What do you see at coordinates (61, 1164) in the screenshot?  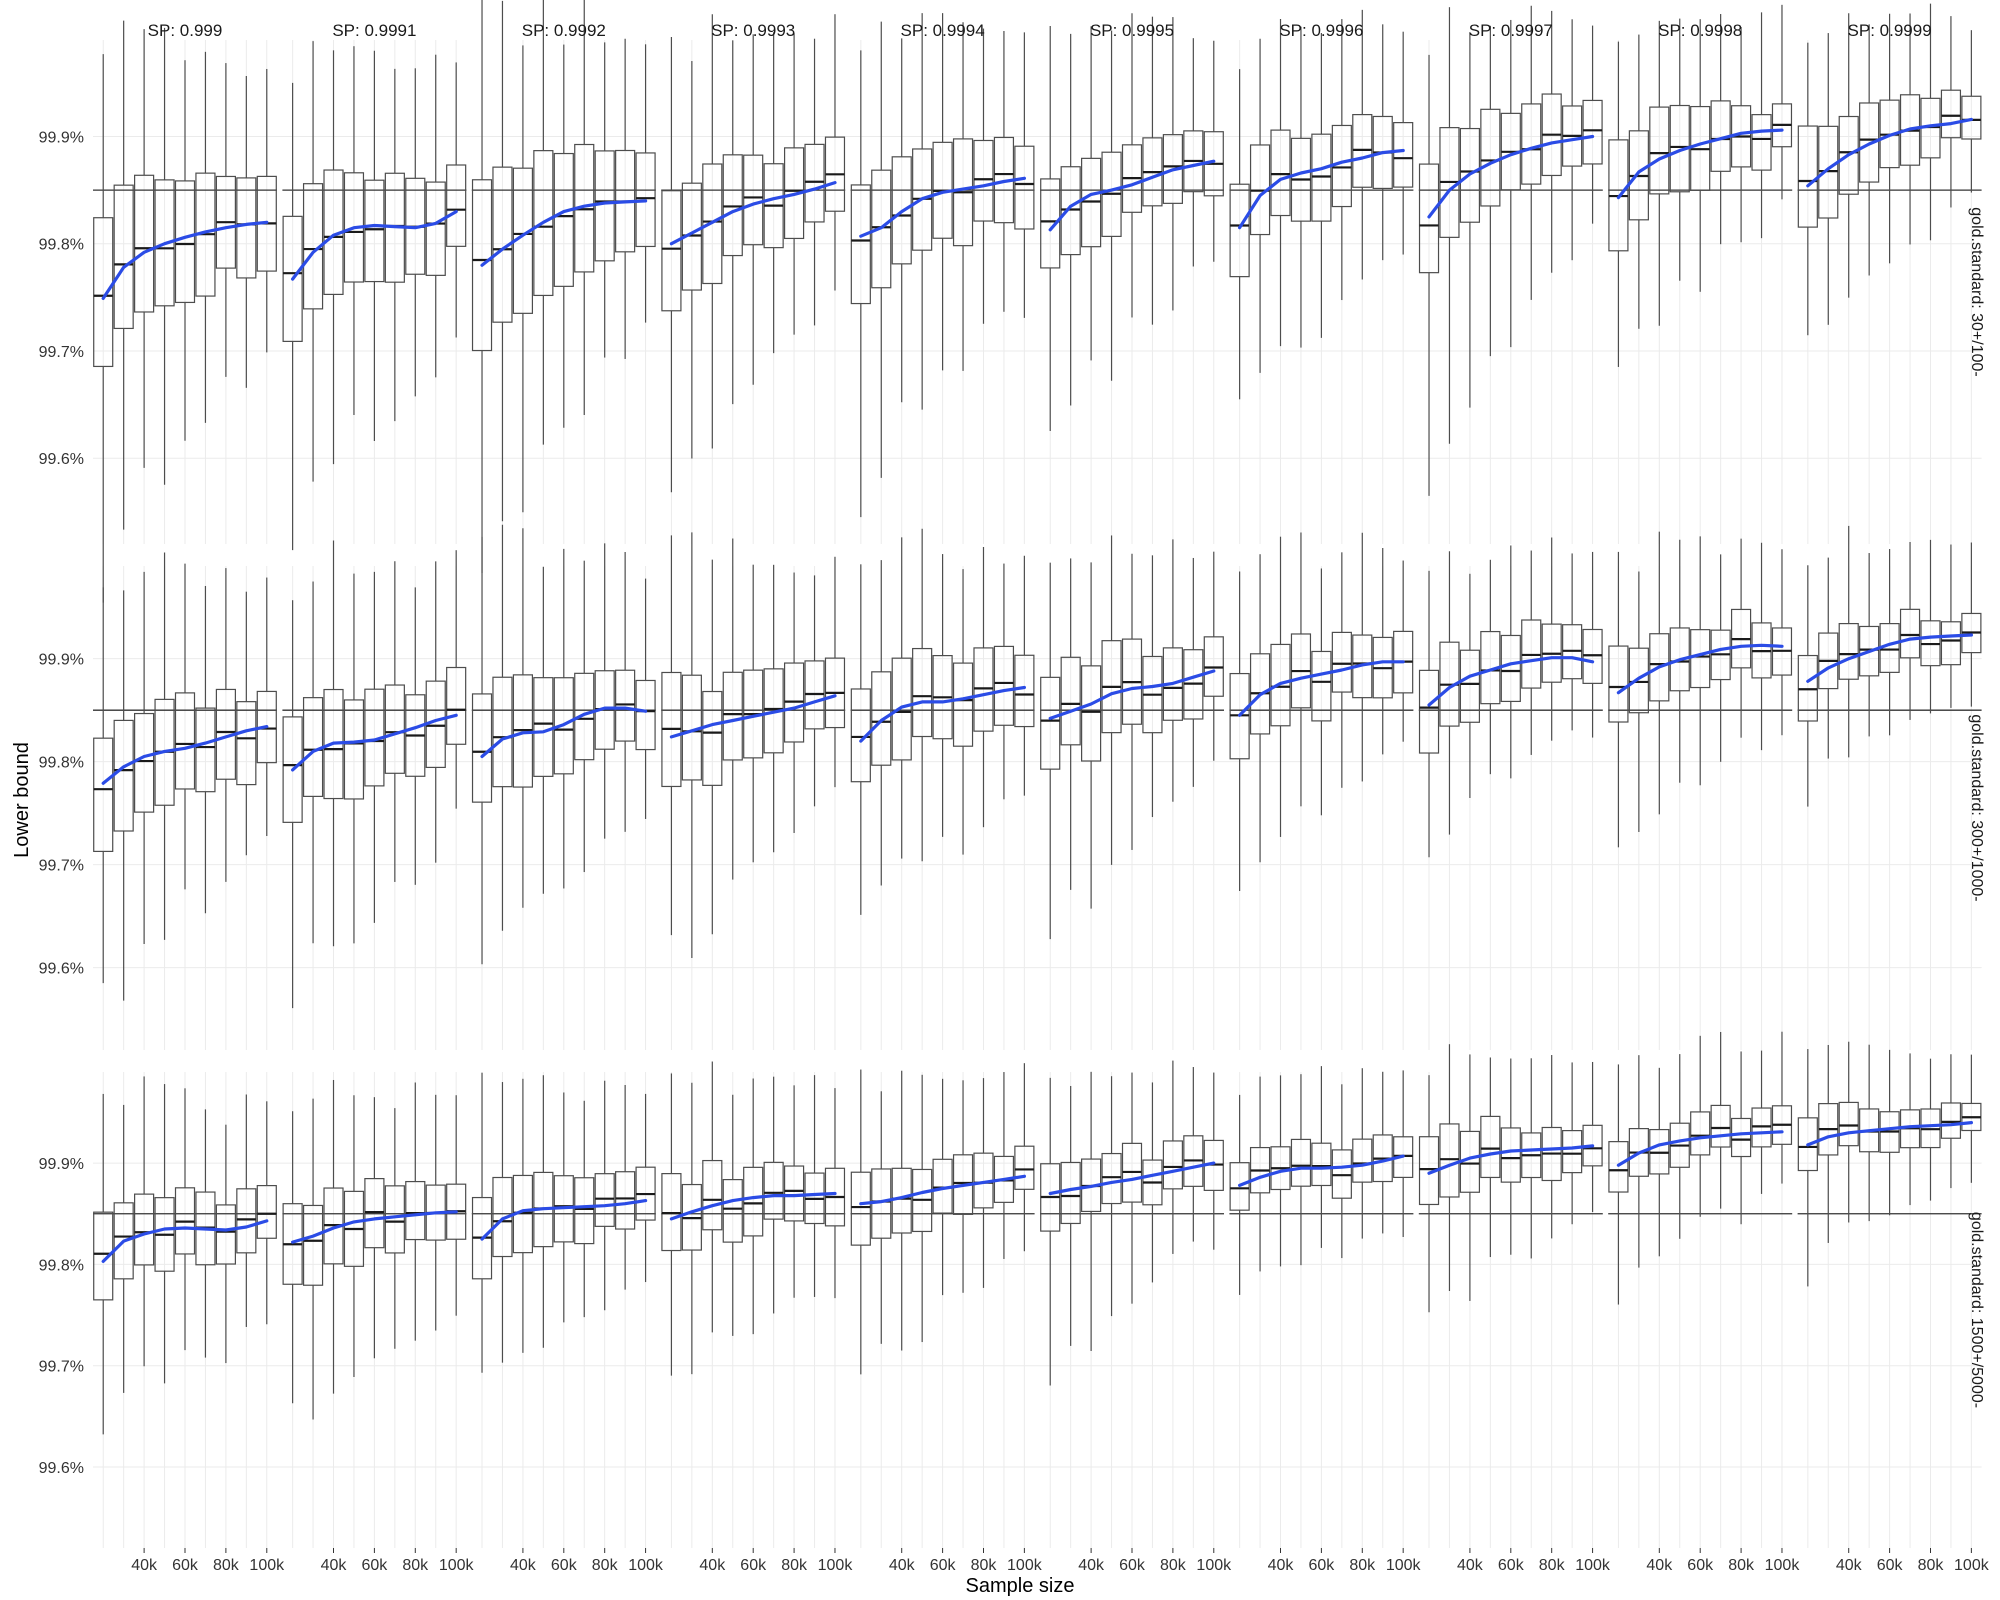 I see `y-tick-label: 99.9%` at bounding box center [61, 1164].